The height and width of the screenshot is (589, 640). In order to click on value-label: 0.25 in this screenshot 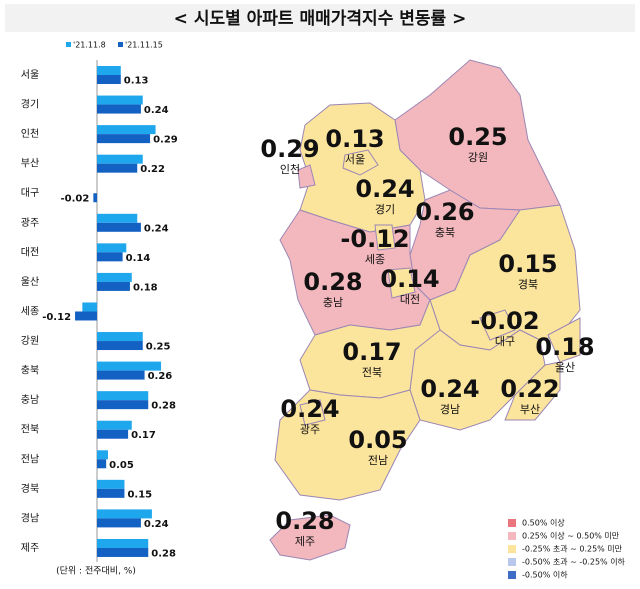, I will do `click(158, 347)`.